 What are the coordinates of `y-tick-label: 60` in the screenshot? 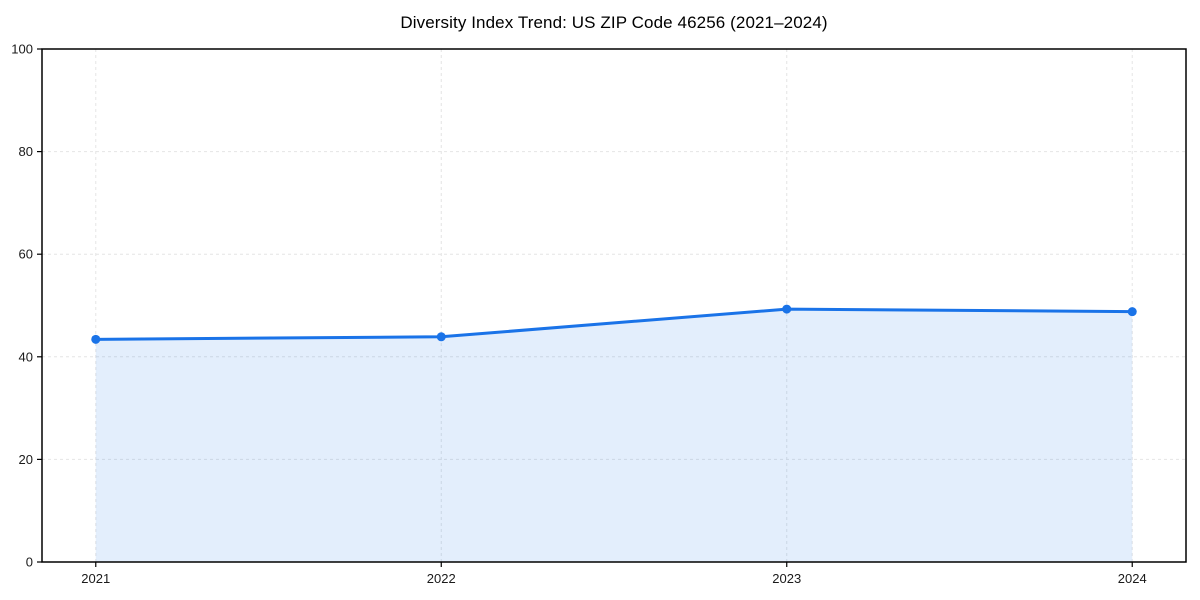 It's located at (26, 254).